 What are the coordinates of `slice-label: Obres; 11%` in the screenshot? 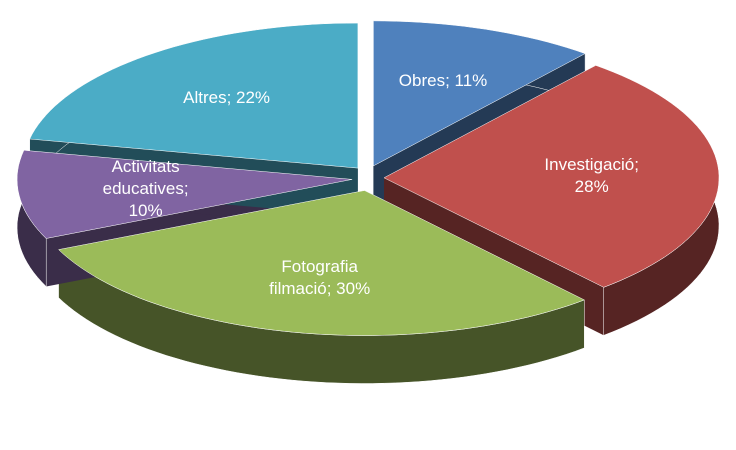 It's located at (443, 81).